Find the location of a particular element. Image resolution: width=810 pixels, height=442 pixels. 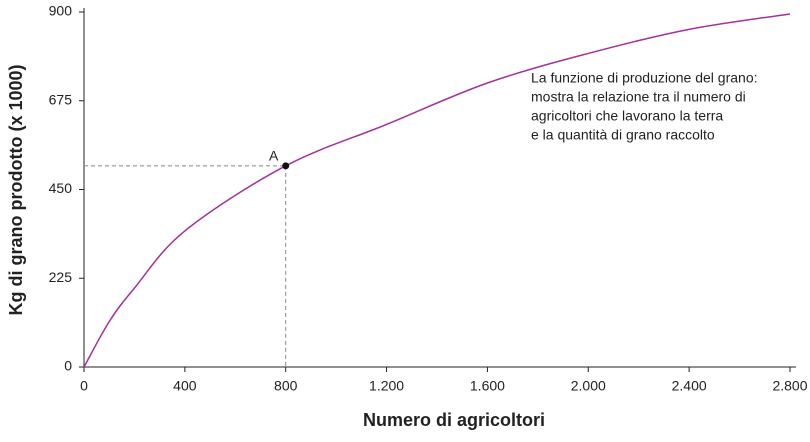

x-tick-label: 2.000 is located at coordinates (588, 386).